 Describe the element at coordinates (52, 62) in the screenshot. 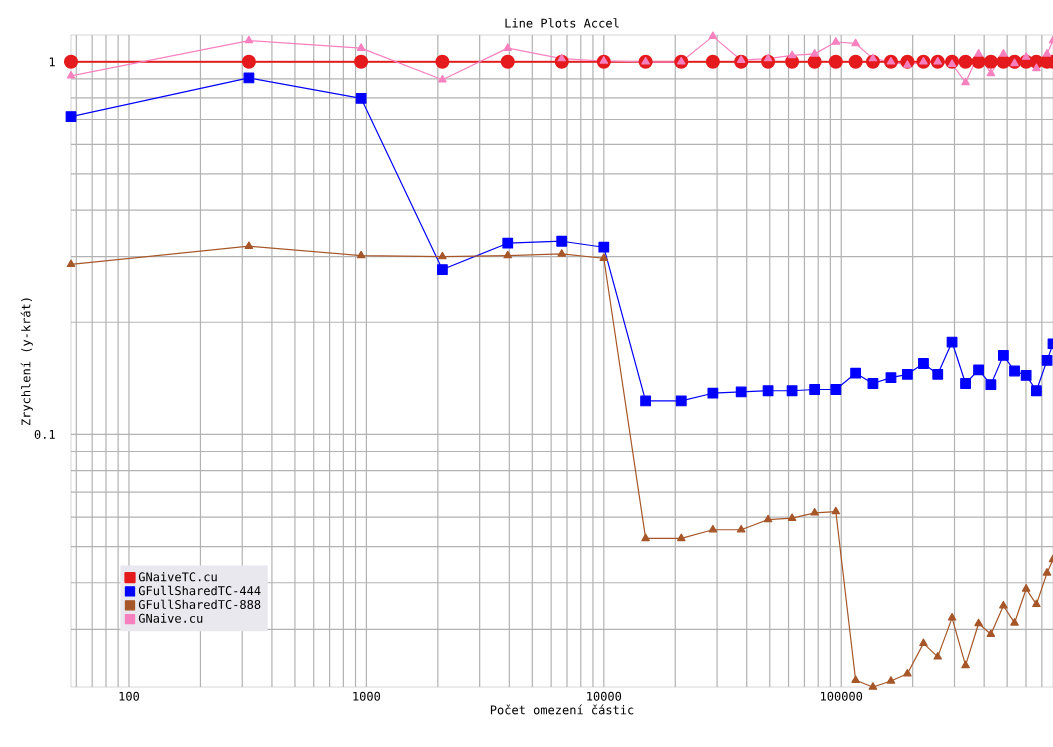

I see `y-tick-label: 1` at that location.